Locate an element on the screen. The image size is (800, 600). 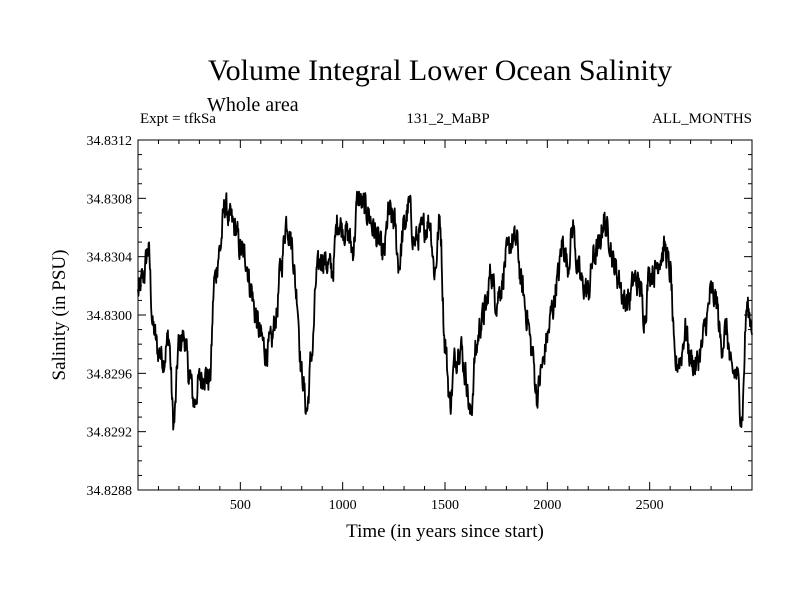
y-tick-label: 34.8300 is located at coordinates (110, 316).